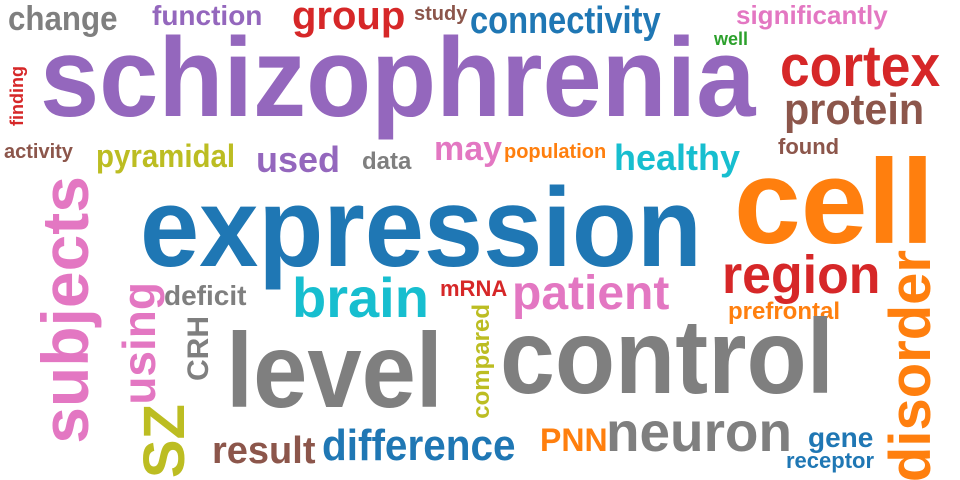 The height and width of the screenshot is (480, 960). What do you see at coordinates (205, 295) in the screenshot?
I see `word-deficit: deficit` at bounding box center [205, 295].